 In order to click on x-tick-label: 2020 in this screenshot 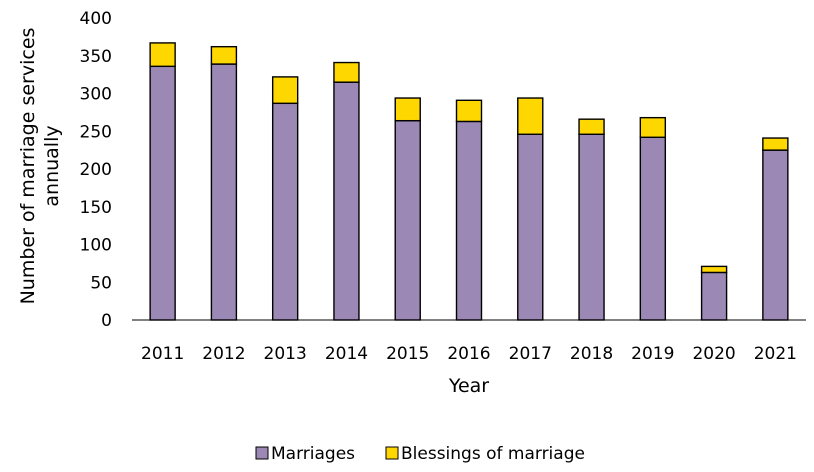, I will do `click(713, 354)`.